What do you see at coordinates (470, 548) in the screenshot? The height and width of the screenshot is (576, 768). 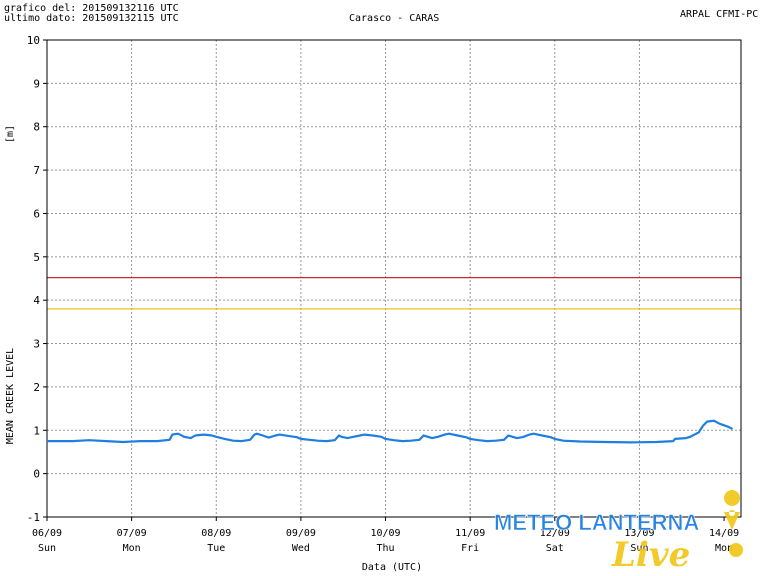 I see `x-tick-day: Fri` at bounding box center [470, 548].